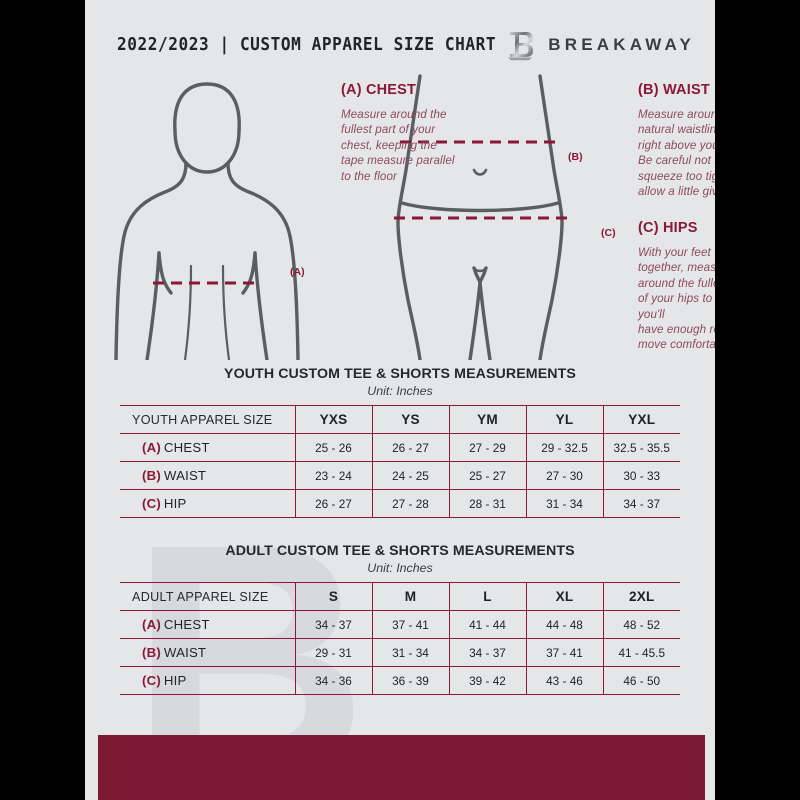 This screenshot has width=800, height=800. What do you see at coordinates (487, 475) in the screenshot?
I see `youth-cell-1-2: 25 - 27` at bounding box center [487, 475].